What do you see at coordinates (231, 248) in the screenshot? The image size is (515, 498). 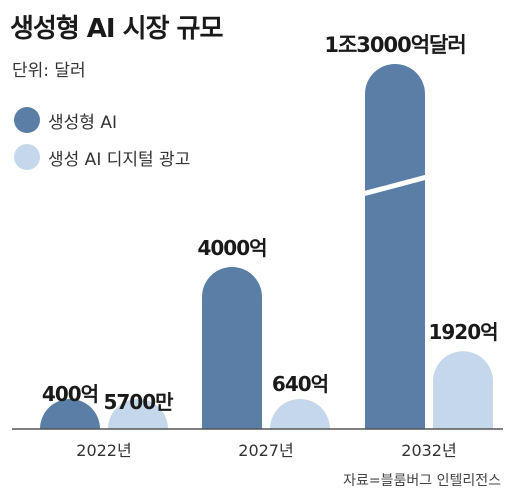 I see `data-label-generative-ai-1: 4000억` at bounding box center [231, 248].